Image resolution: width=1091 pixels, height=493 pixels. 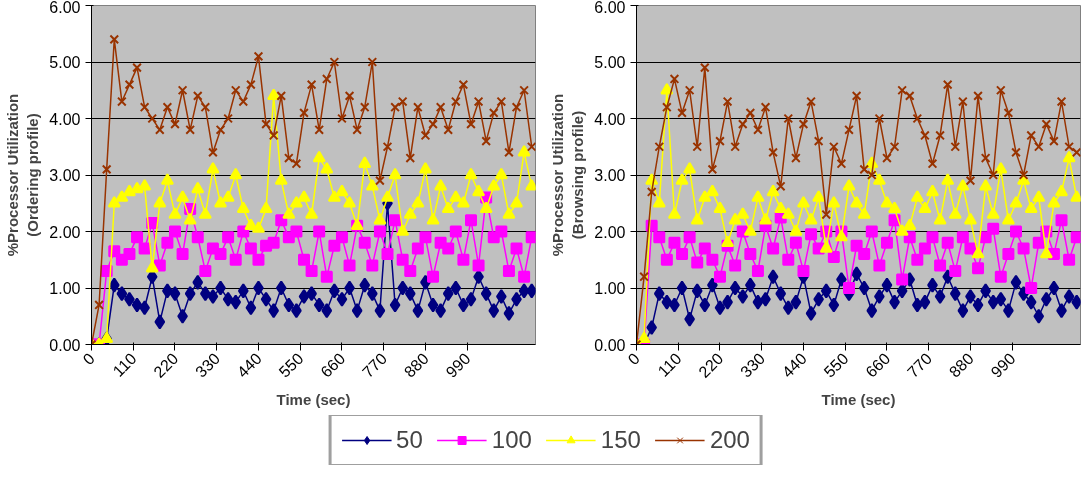 I want to click on legend-label: 50, so click(x=409, y=440).